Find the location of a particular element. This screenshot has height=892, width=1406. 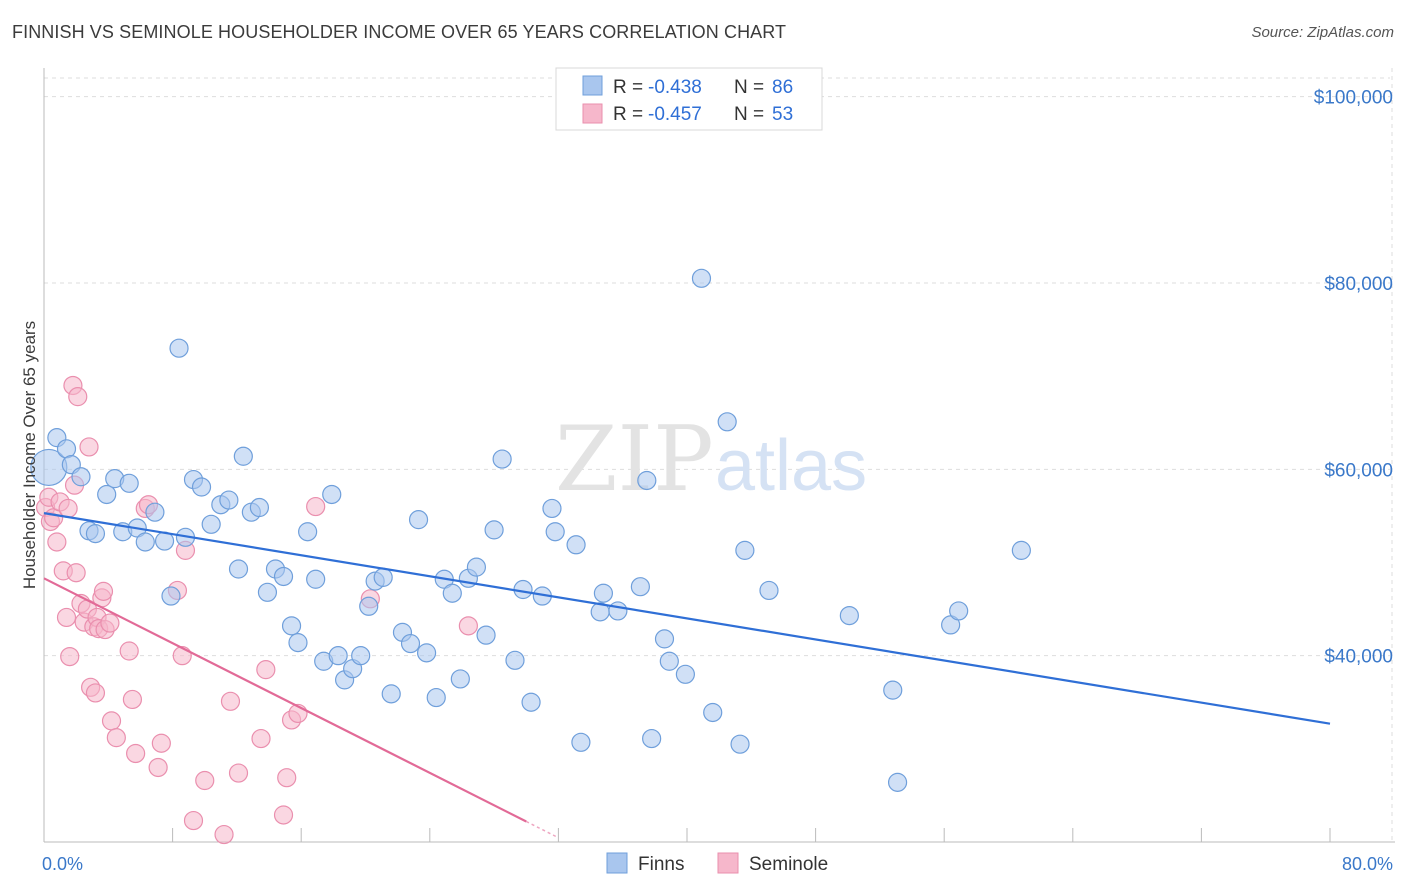

seminole-trendline is located at coordinates (285, 700).